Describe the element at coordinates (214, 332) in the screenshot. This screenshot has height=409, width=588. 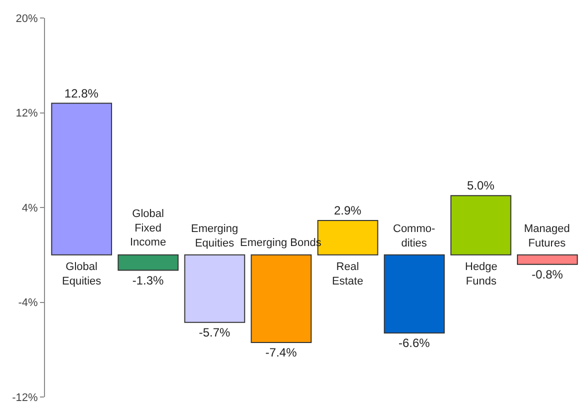
I see `data-label: -5.7%` at that location.